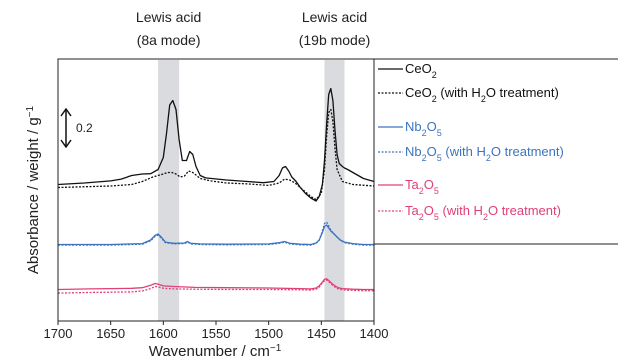 This screenshot has height=360, width=618. What do you see at coordinates (421, 70) in the screenshot?
I see `legend-label-1: CeO2` at bounding box center [421, 70].